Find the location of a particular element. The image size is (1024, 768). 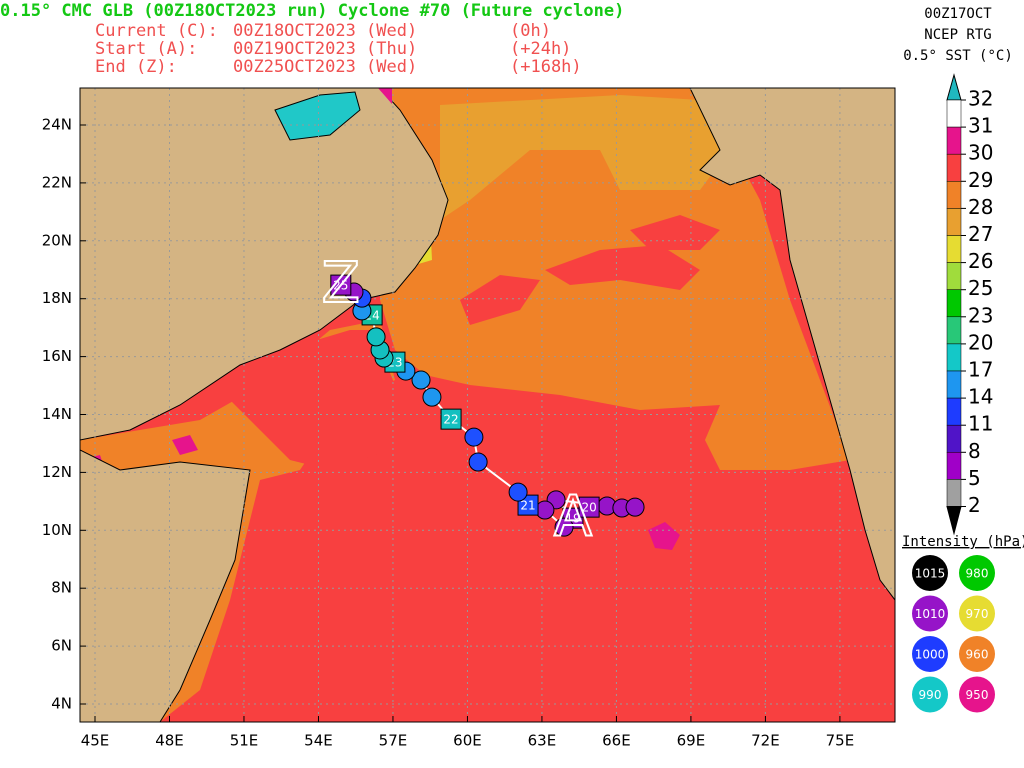

land-india is located at coordinates (792, 344).